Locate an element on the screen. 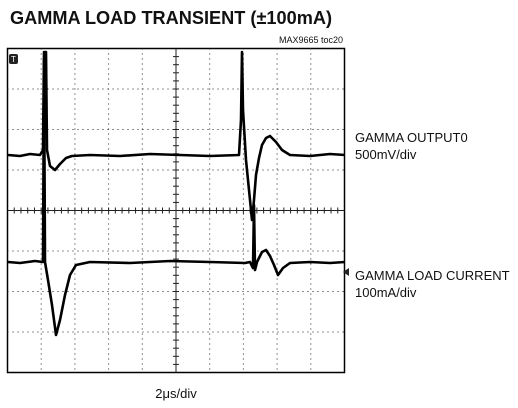 The width and height of the screenshot is (518, 408). trace-label: GAMMA LOAD CURRENT is located at coordinates (432, 275).